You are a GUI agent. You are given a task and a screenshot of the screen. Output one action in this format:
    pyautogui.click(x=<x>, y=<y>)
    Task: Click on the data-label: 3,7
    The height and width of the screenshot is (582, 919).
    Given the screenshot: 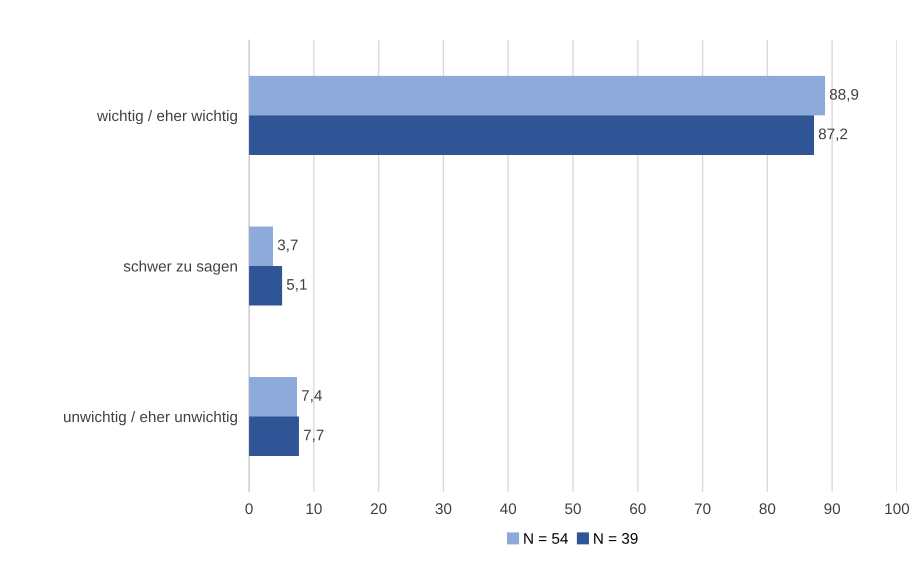 What is the action you would take?
    pyautogui.click(x=288, y=246)
    